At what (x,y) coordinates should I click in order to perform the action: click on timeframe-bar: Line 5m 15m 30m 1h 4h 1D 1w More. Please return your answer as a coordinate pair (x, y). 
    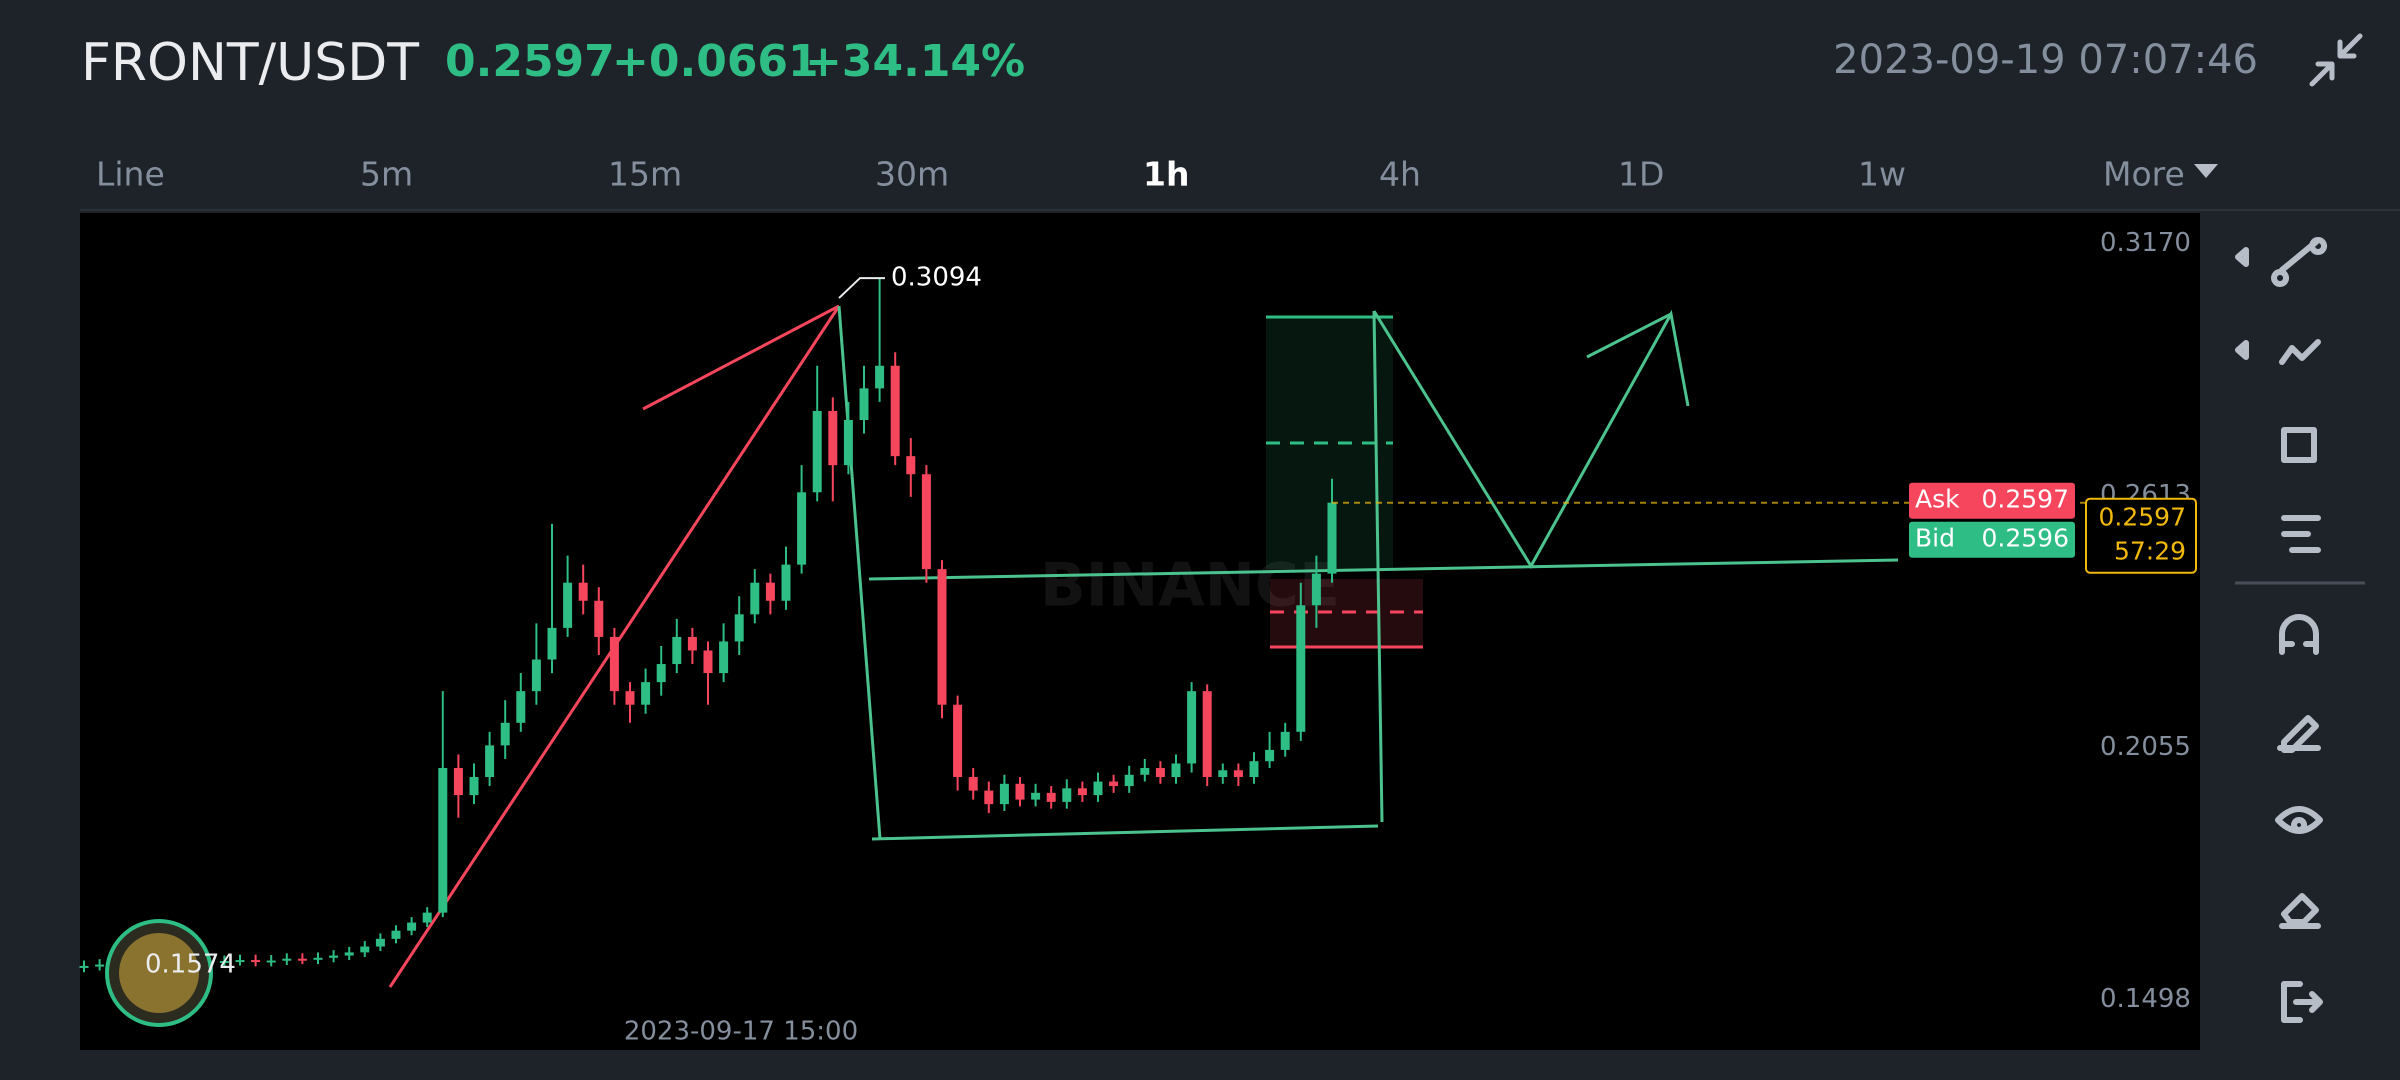
    Looking at the image, I should click on (1157, 174).